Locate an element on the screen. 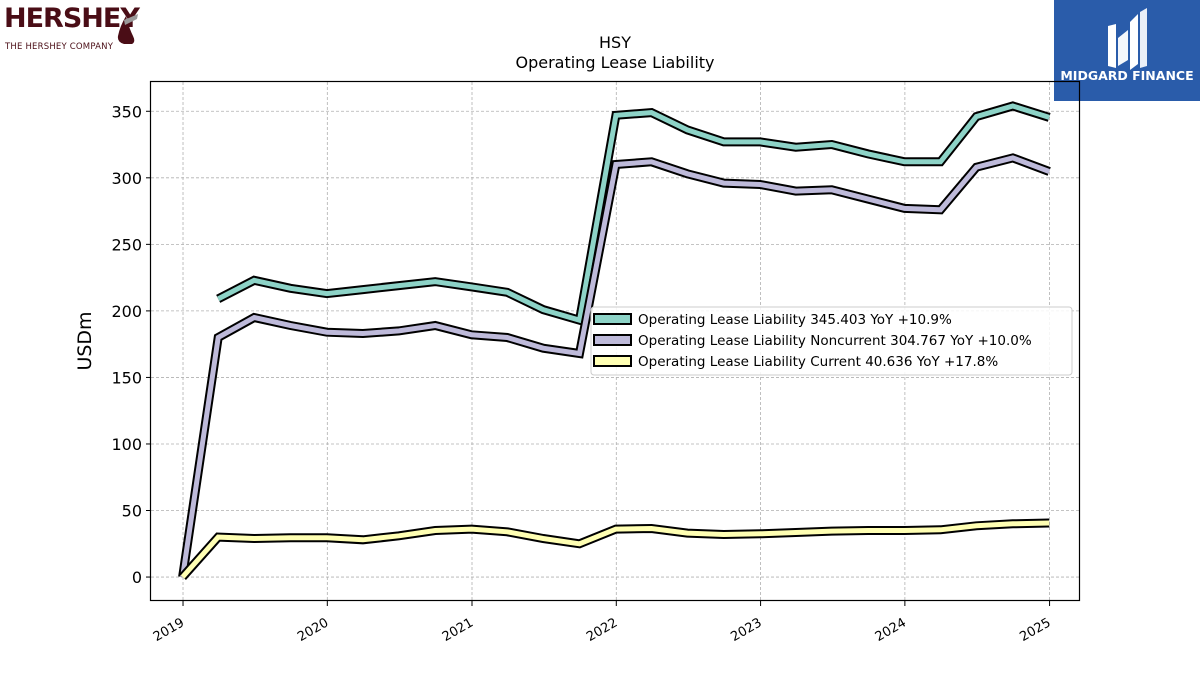 The height and width of the screenshot is (675, 1200). hershey-logo: HERSHEY THE HERSHEY COMPANY is located at coordinates (74, 30).